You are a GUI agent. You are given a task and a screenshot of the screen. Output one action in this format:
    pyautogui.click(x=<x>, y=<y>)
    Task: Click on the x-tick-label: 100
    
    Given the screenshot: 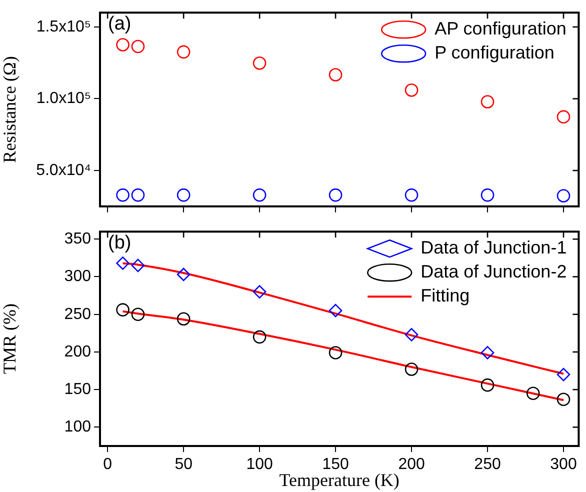 What is the action you would take?
    pyautogui.click(x=260, y=465)
    